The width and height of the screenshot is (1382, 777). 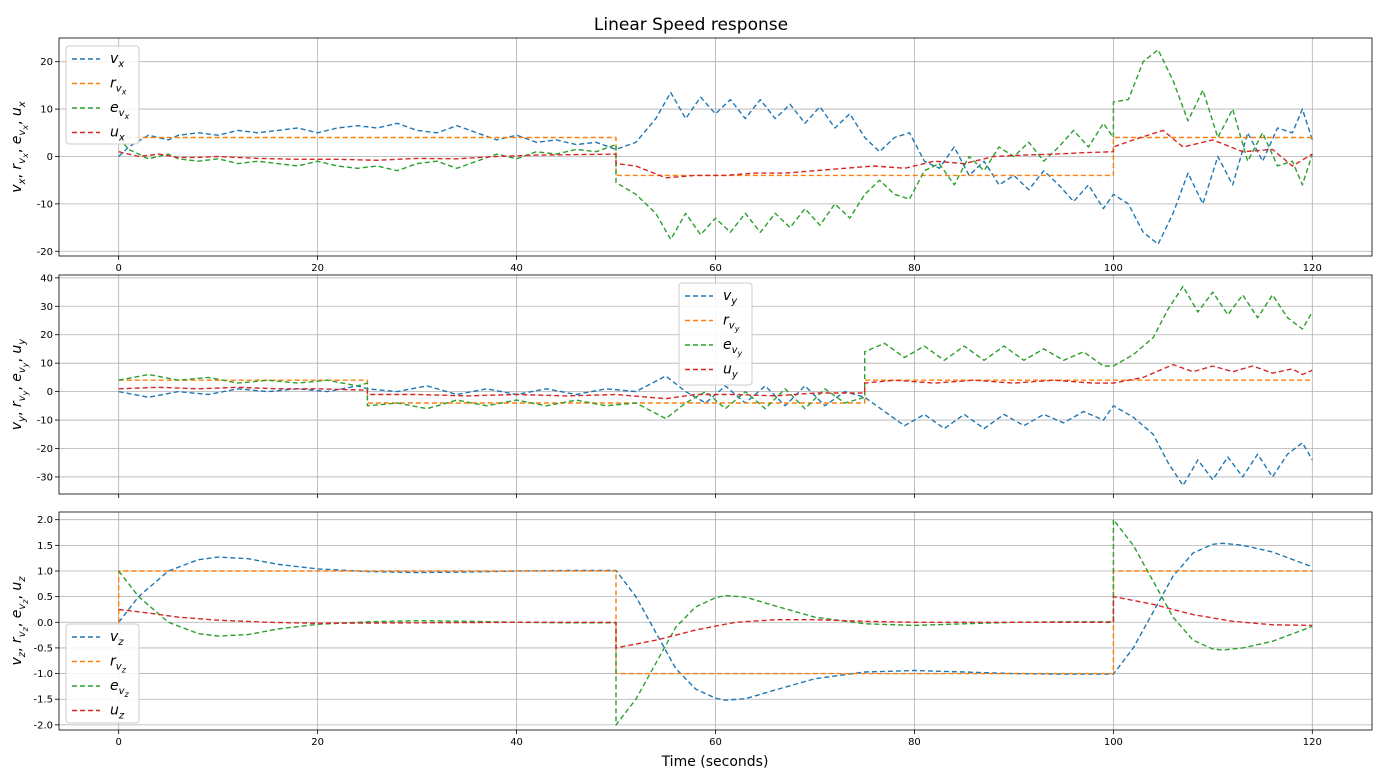 I want to click on legend: vz rvz evz uz, so click(x=102, y=673).